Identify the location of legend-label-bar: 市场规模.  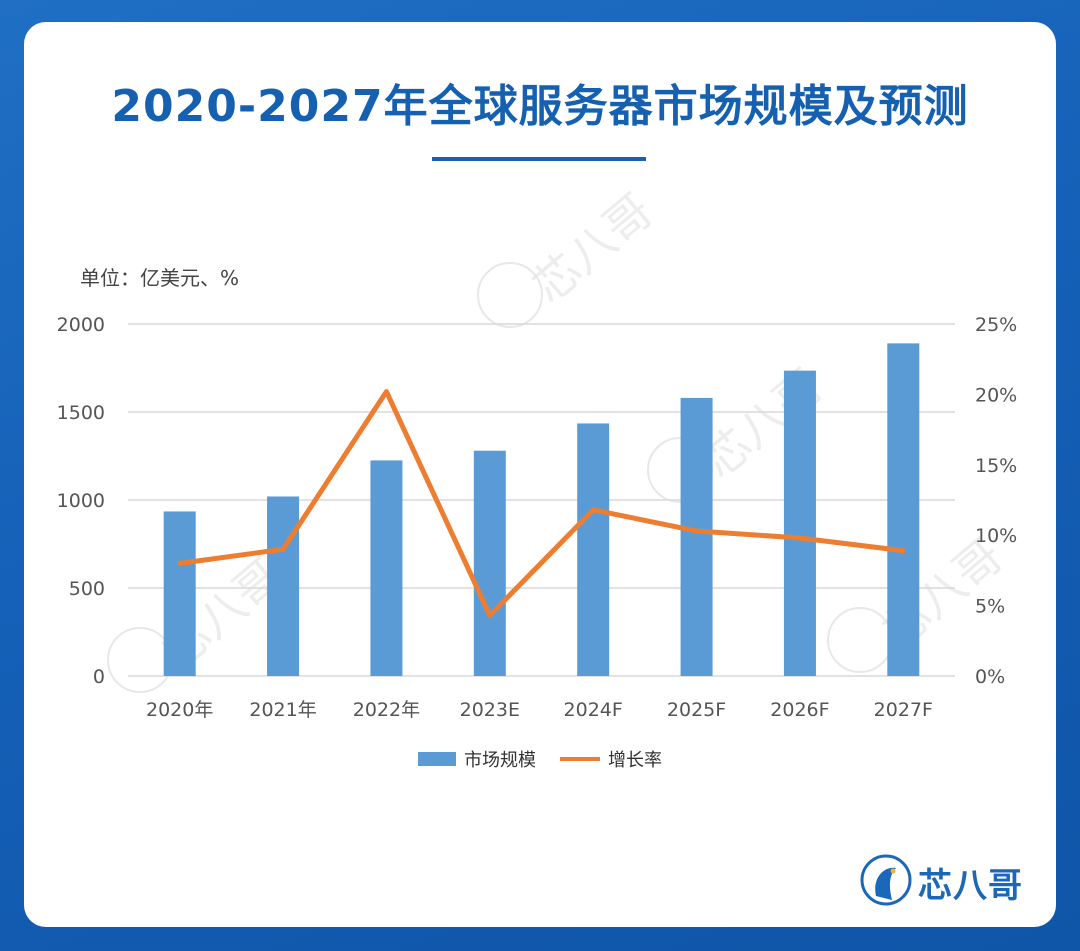
(500, 760).